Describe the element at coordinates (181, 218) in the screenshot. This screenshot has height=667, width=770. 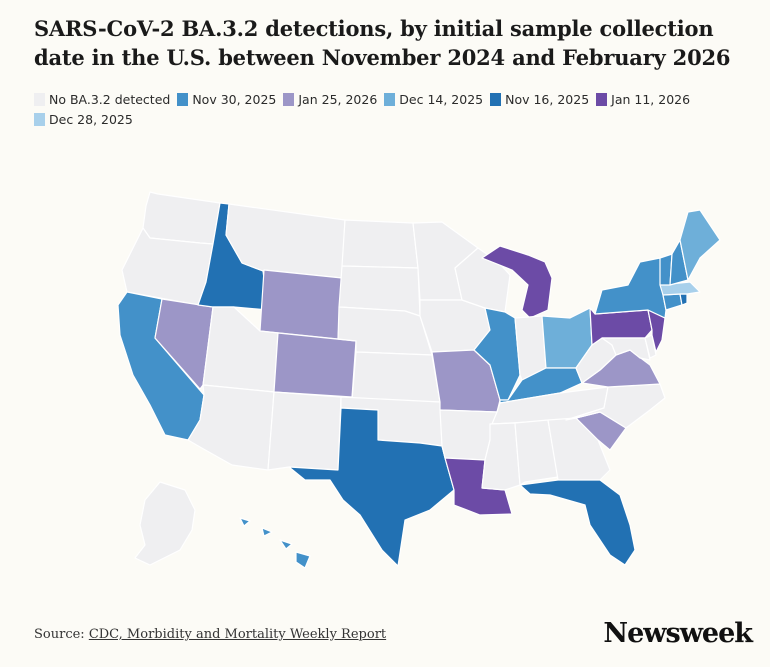
I see `state-wa` at that location.